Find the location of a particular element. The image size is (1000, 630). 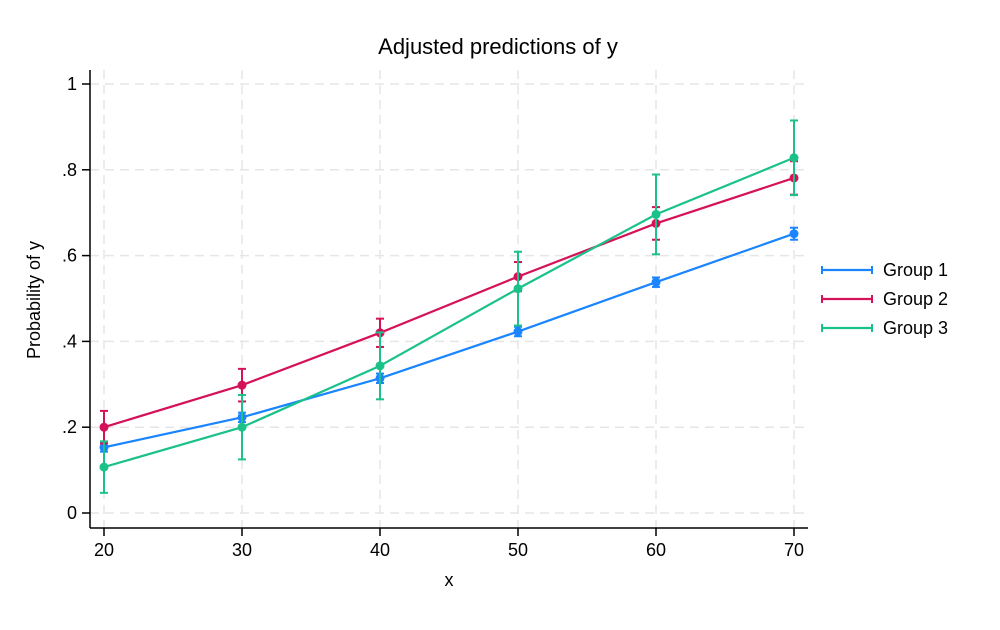

y-tick-label: .8 is located at coordinates (69, 170).